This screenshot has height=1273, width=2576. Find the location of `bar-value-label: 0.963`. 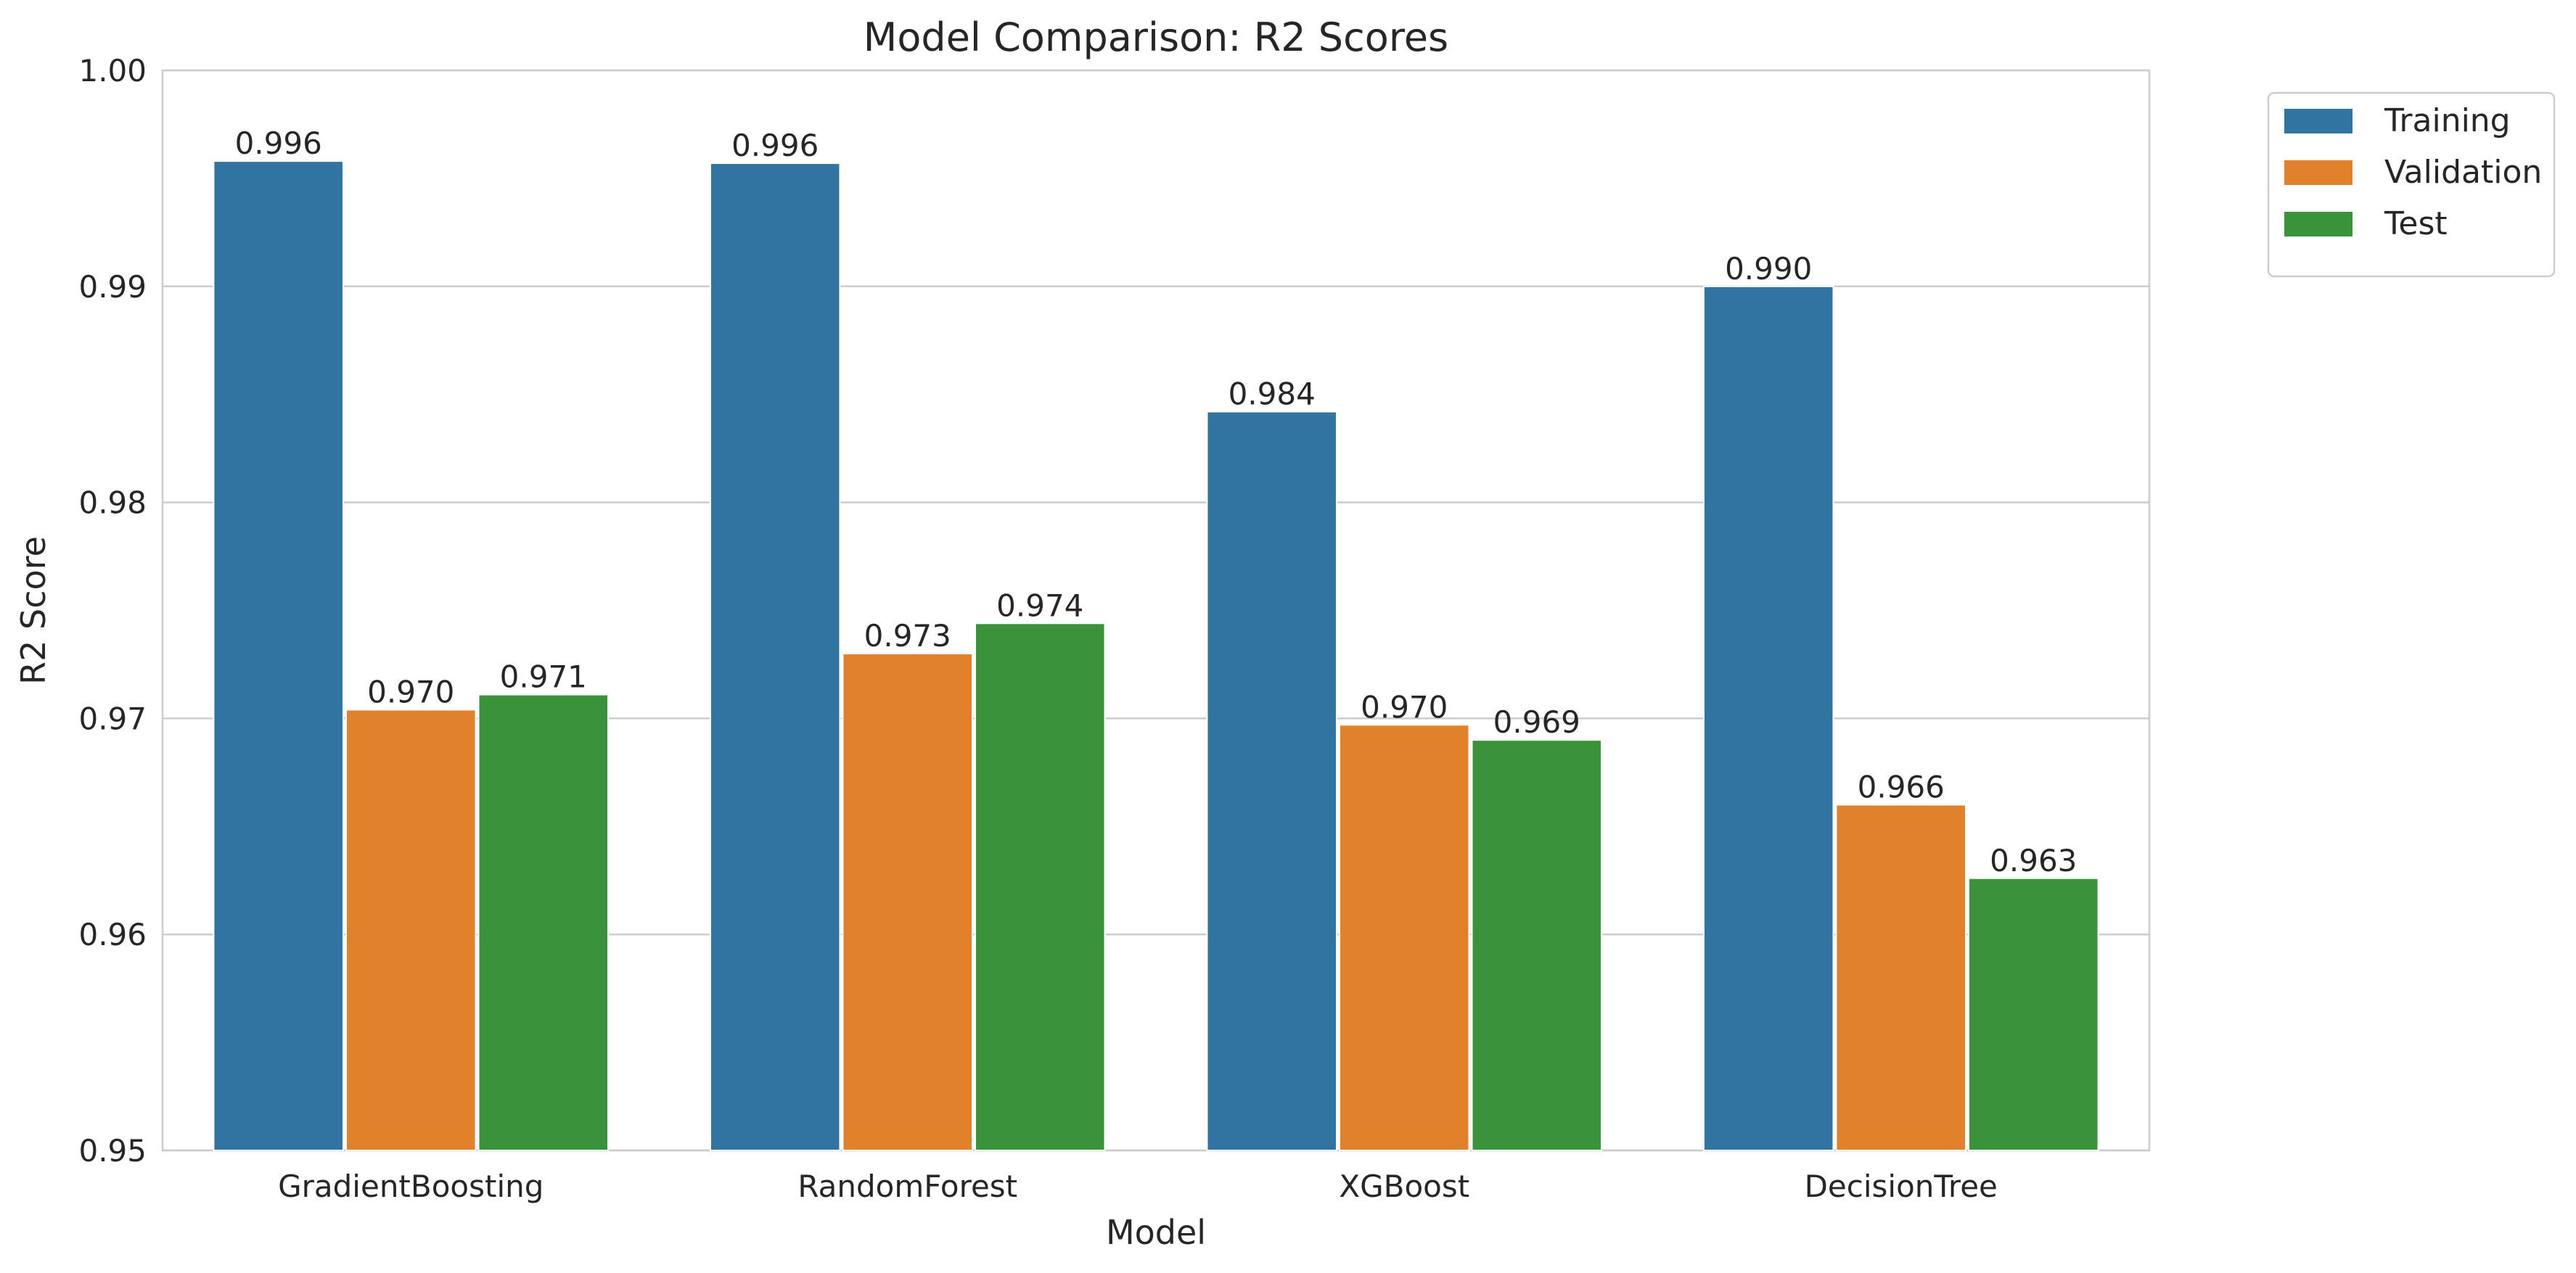

bar-value-label: 0.963 is located at coordinates (2033, 860).